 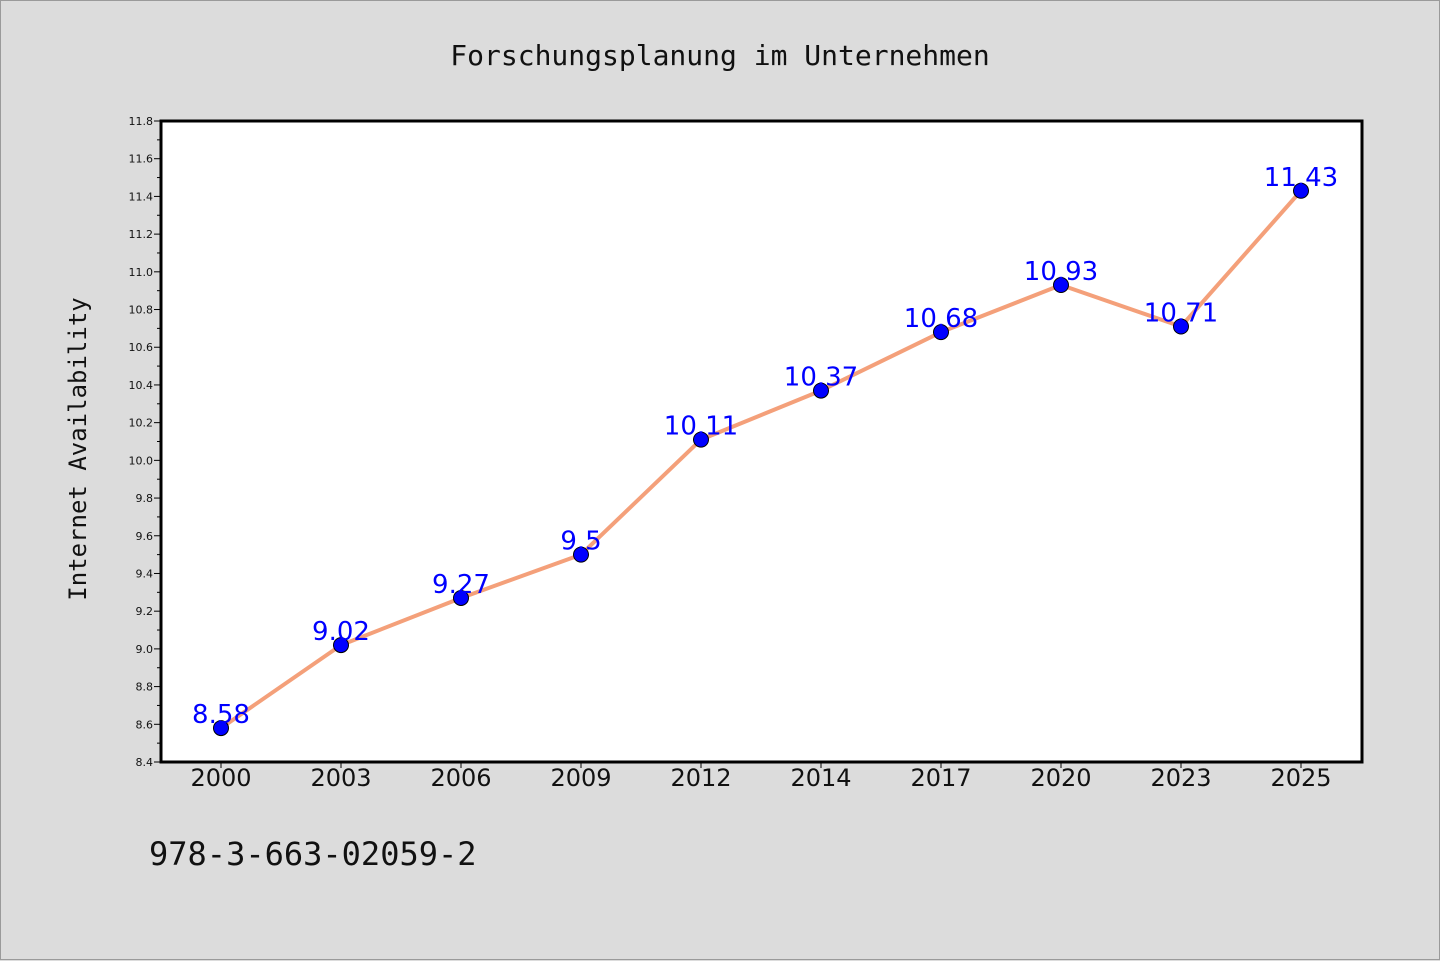 I want to click on data-label: 10.37, so click(x=821, y=378).